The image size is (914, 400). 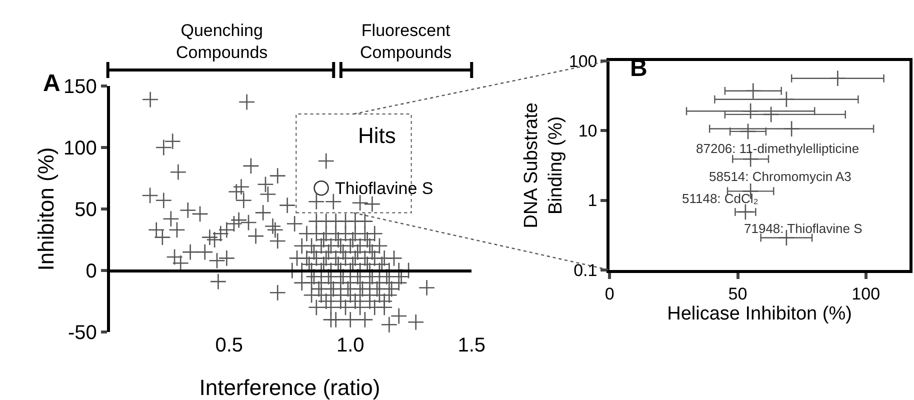 What do you see at coordinates (593, 200) in the screenshot?
I see `y-tick-label: 1` at bounding box center [593, 200].